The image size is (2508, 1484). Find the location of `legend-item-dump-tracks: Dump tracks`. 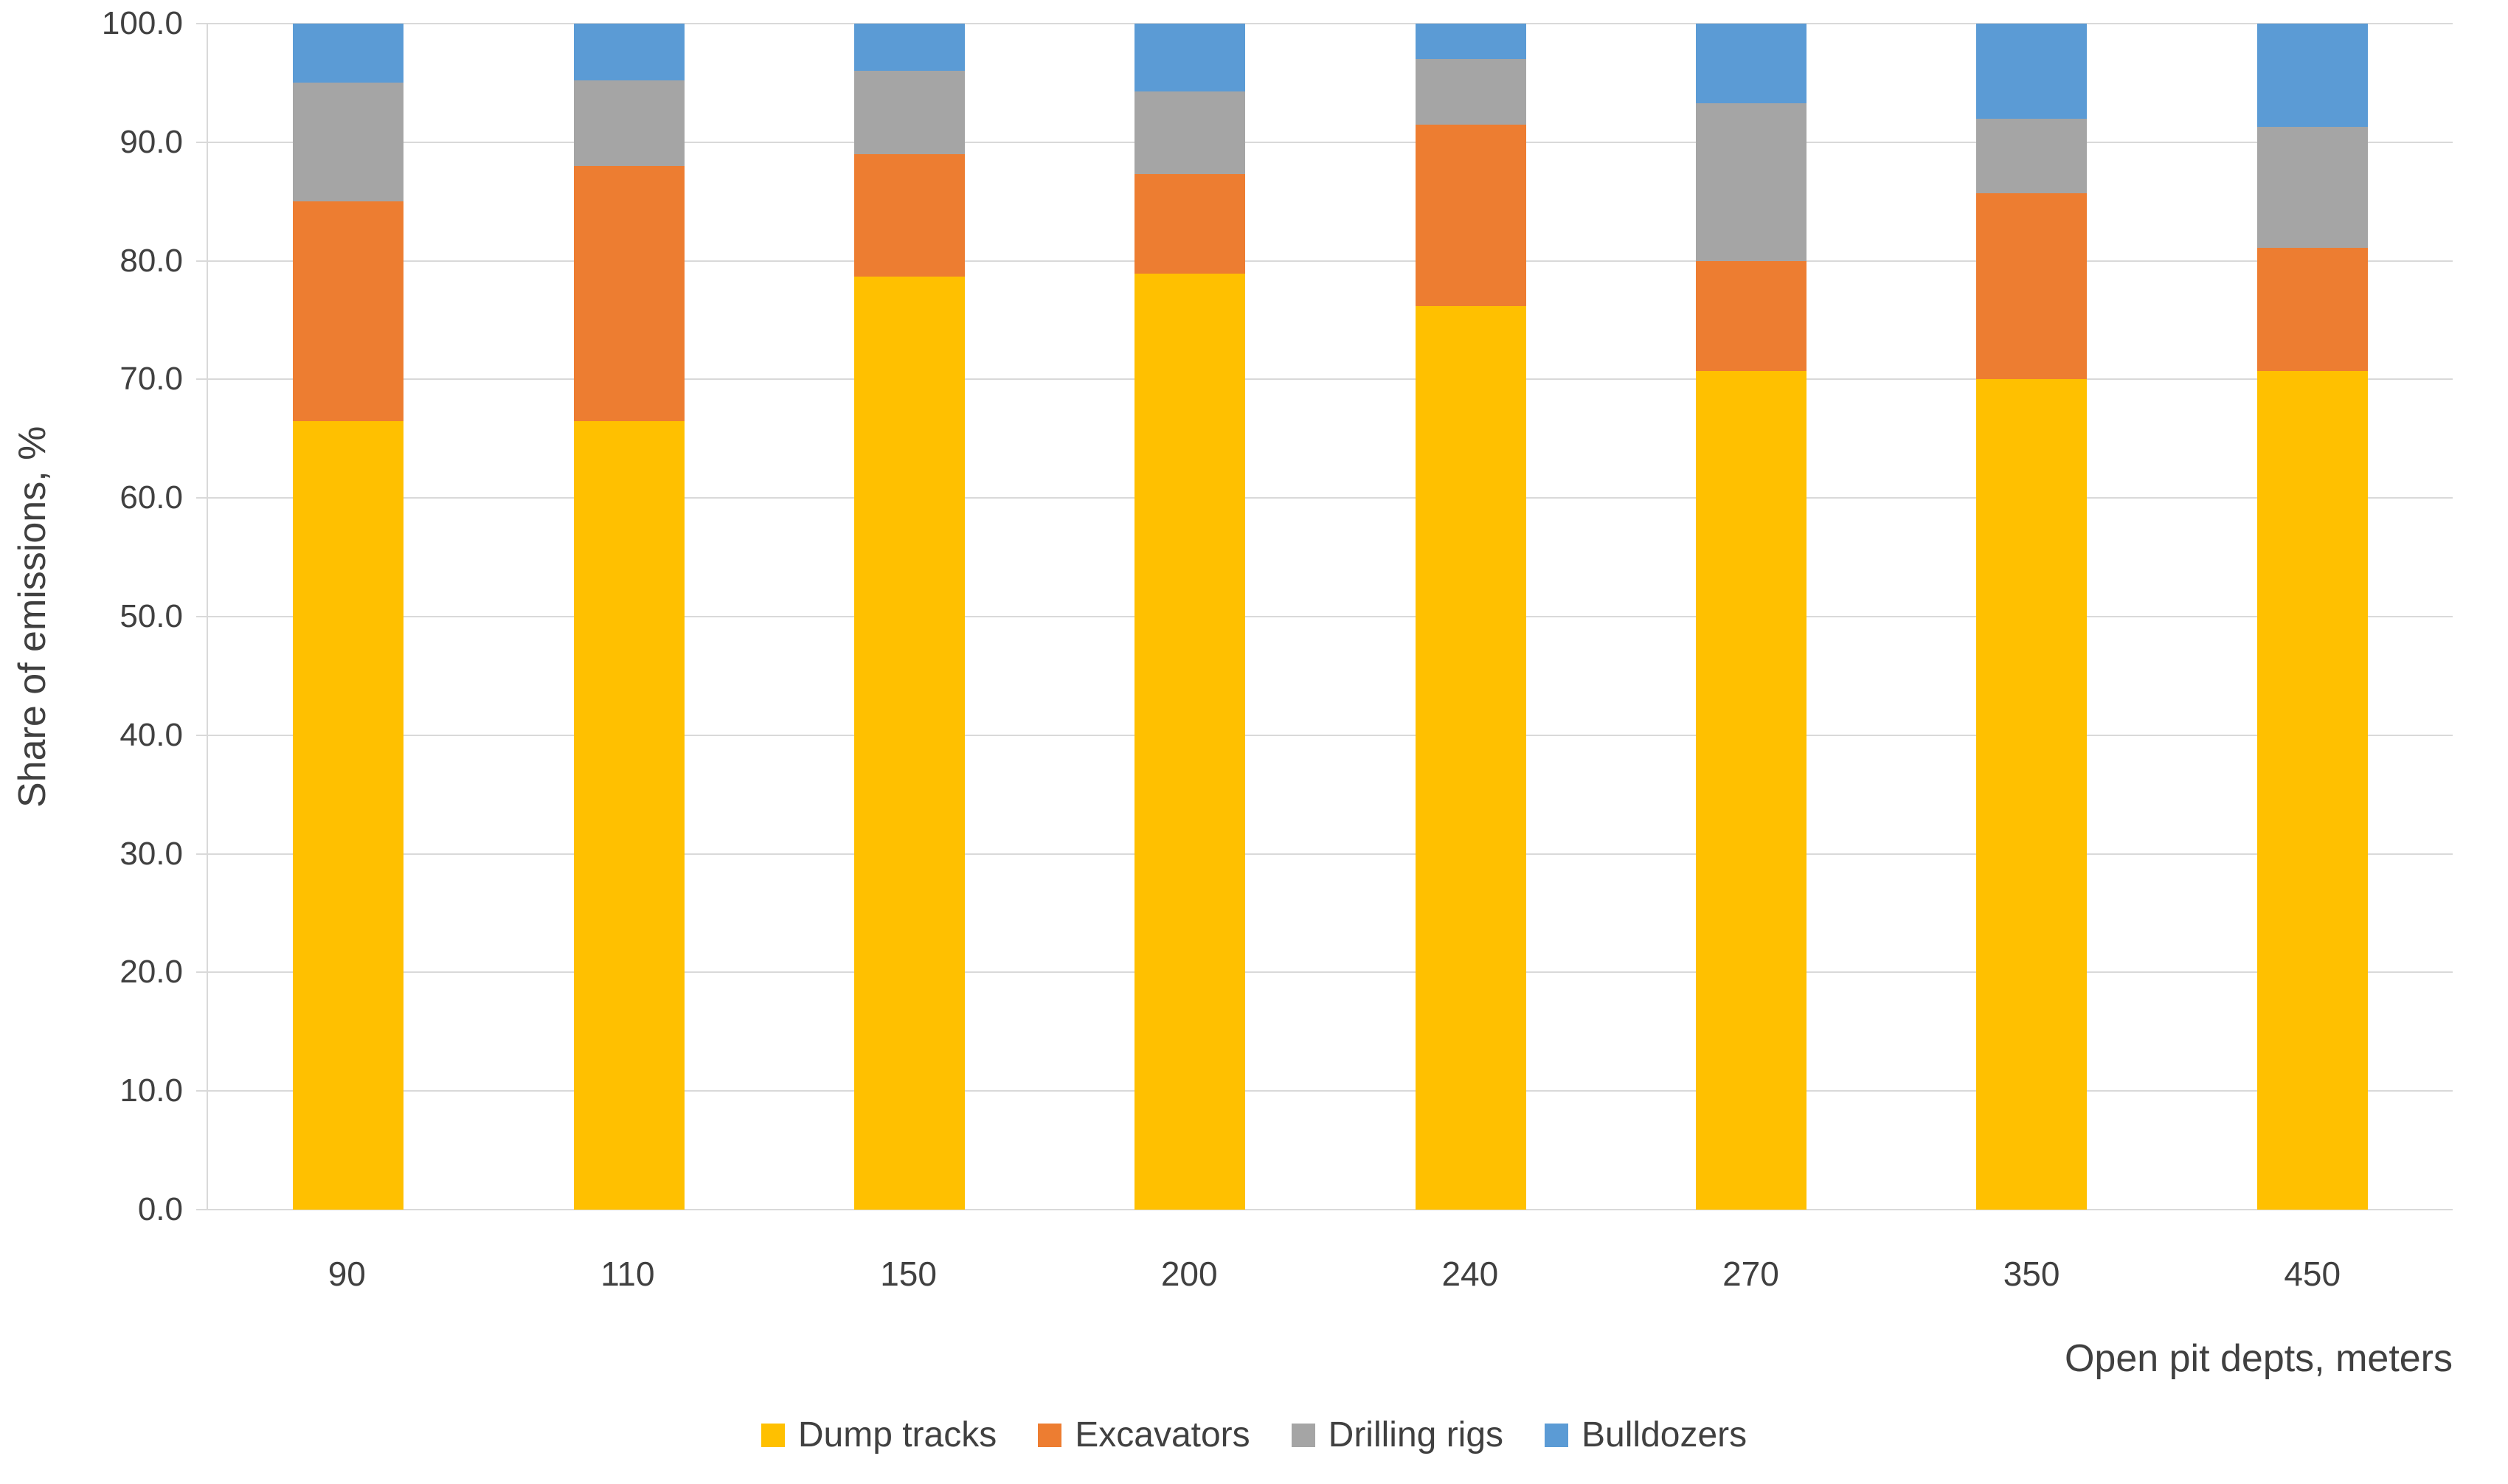

legend-item-dump-tracks: Dump tracks is located at coordinates (879, 1435).